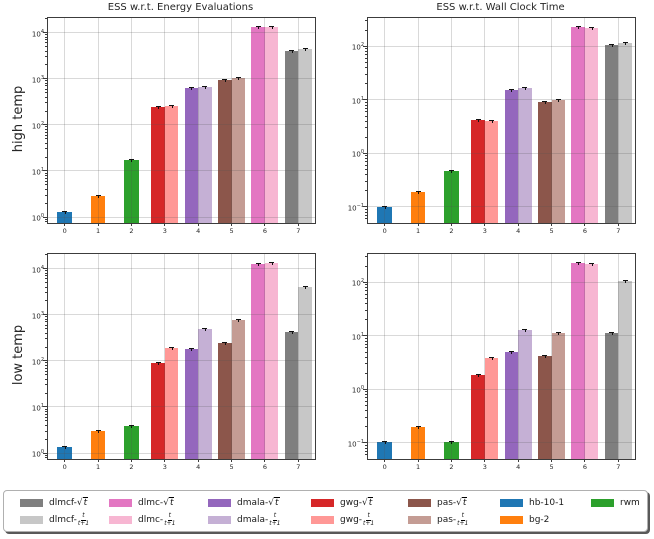 This screenshot has height=539, width=654. Describe the element at coordinates (171, 403) in the screenshot. I see `bar-gwg-frac` at that location.